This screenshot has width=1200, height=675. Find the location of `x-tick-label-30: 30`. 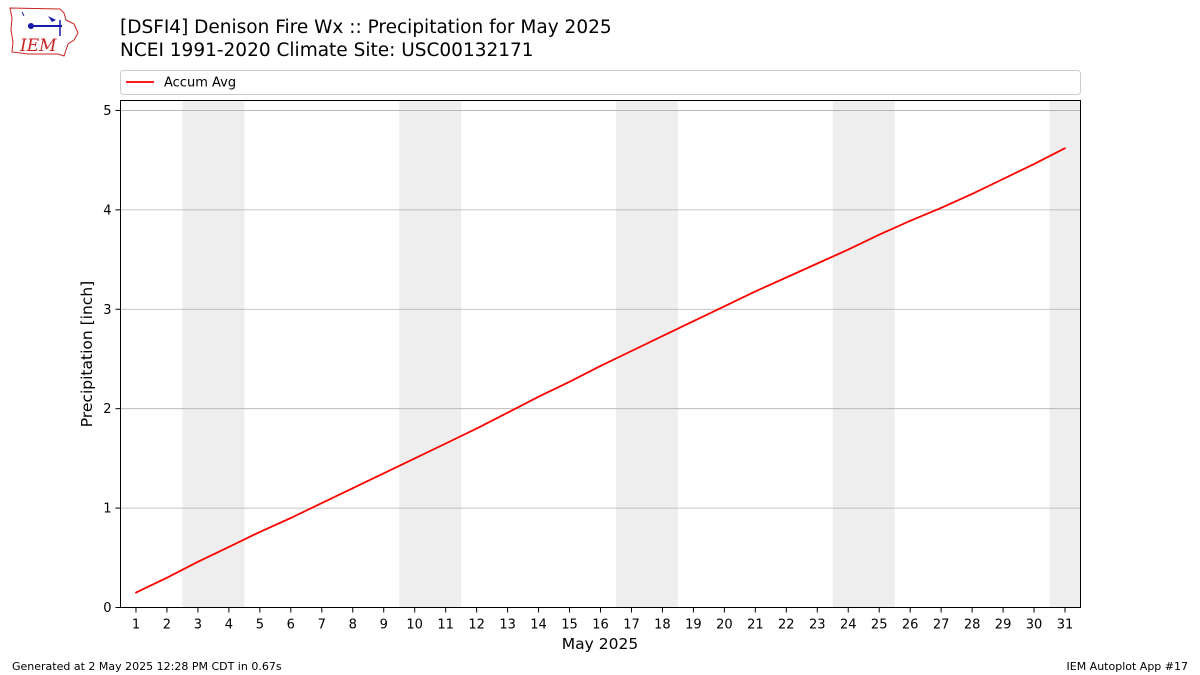

x-tick-label-30: 30 is located at coordinates (1034, 625).